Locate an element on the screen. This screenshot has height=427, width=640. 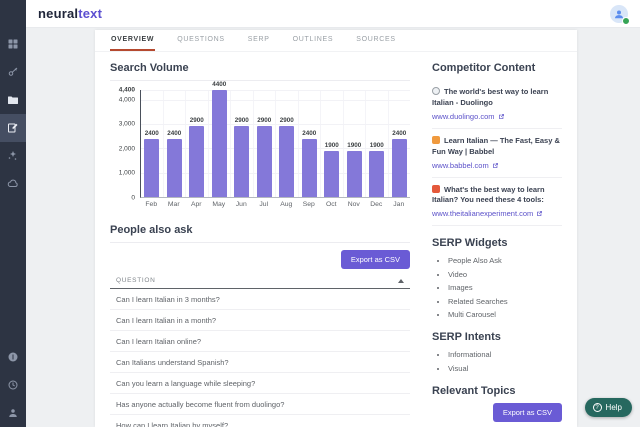
history-icon is located at coordinates (13, 385).